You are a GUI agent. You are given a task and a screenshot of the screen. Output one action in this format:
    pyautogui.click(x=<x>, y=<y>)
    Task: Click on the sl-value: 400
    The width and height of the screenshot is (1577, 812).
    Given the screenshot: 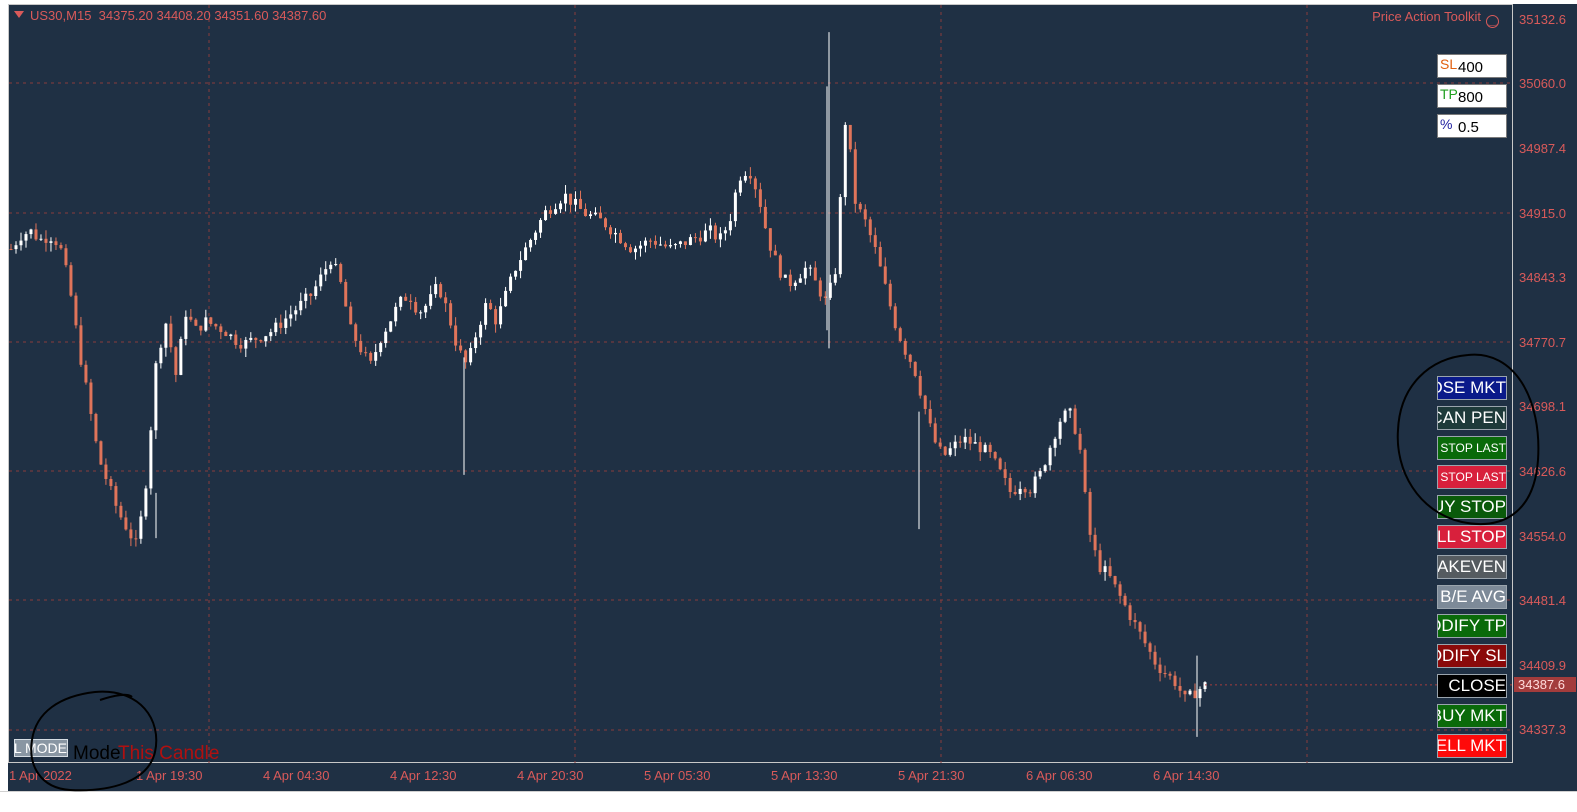 What is the action you would take?
    pyautogui.click(x=1471, y=67)
    